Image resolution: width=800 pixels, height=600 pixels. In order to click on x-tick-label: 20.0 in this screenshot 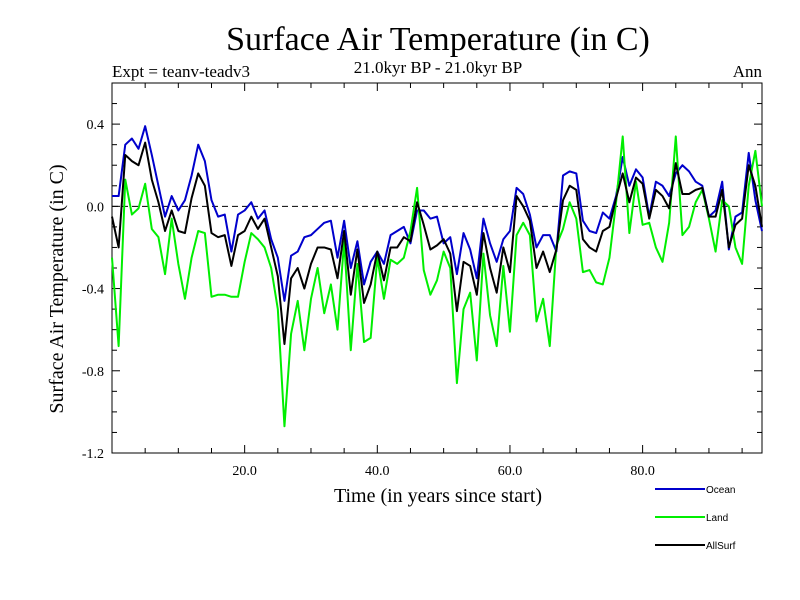, I will do `click(244, 471)`.